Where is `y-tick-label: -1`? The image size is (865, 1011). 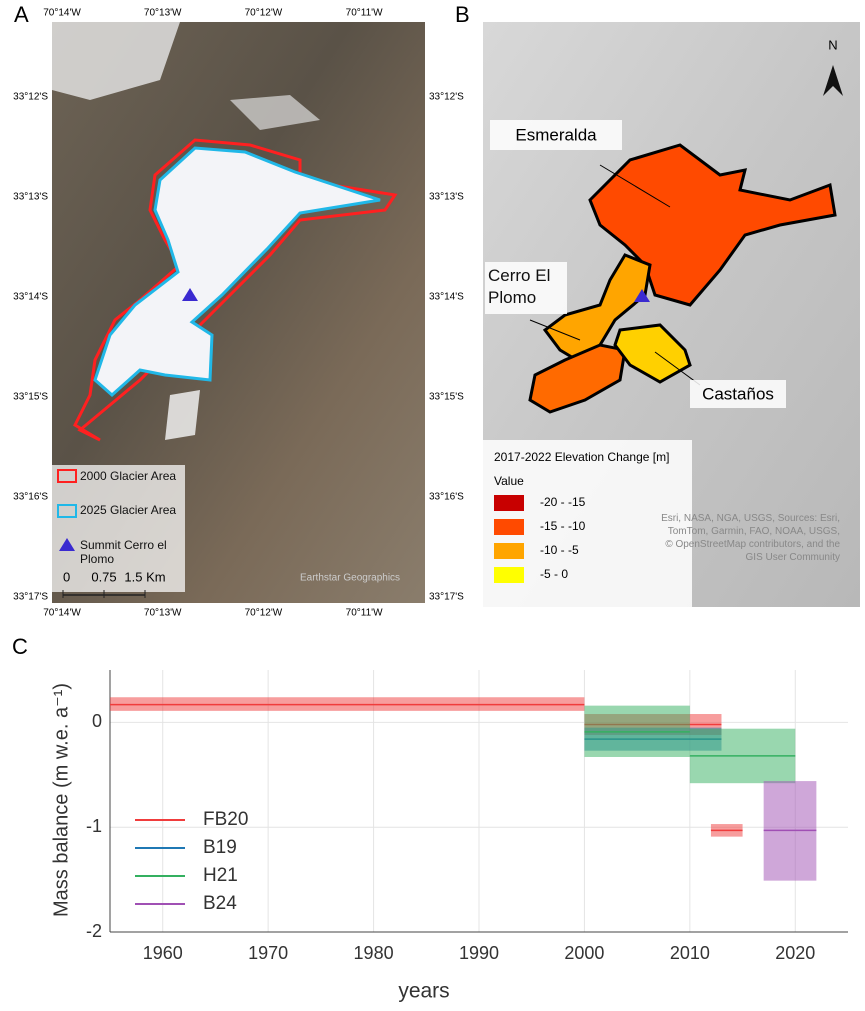 y-tick-label: -1 is located at coordinates (94, 826).